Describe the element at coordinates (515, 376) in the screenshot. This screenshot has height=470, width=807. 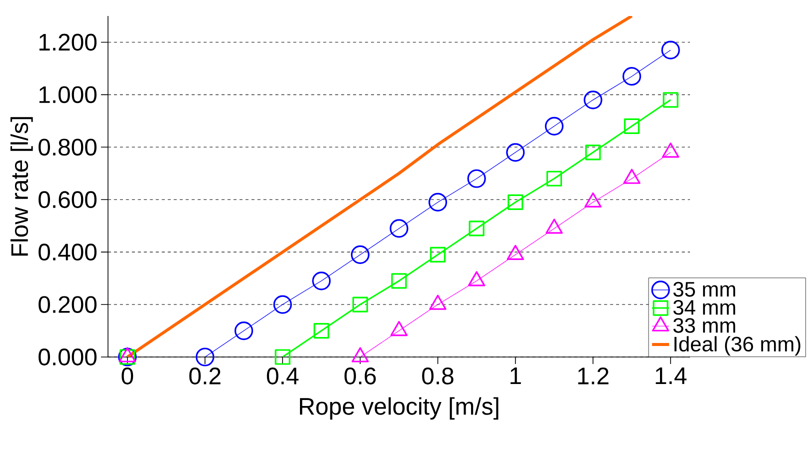
I see `x-tick-label: 1` at that location.